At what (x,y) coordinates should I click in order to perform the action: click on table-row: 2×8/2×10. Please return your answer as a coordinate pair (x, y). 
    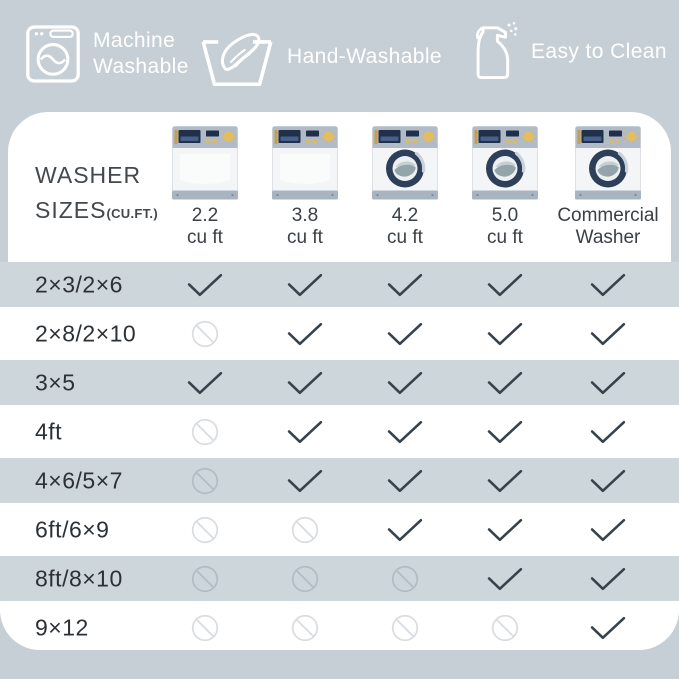
    Looking at the image, I should click on (339, 333).